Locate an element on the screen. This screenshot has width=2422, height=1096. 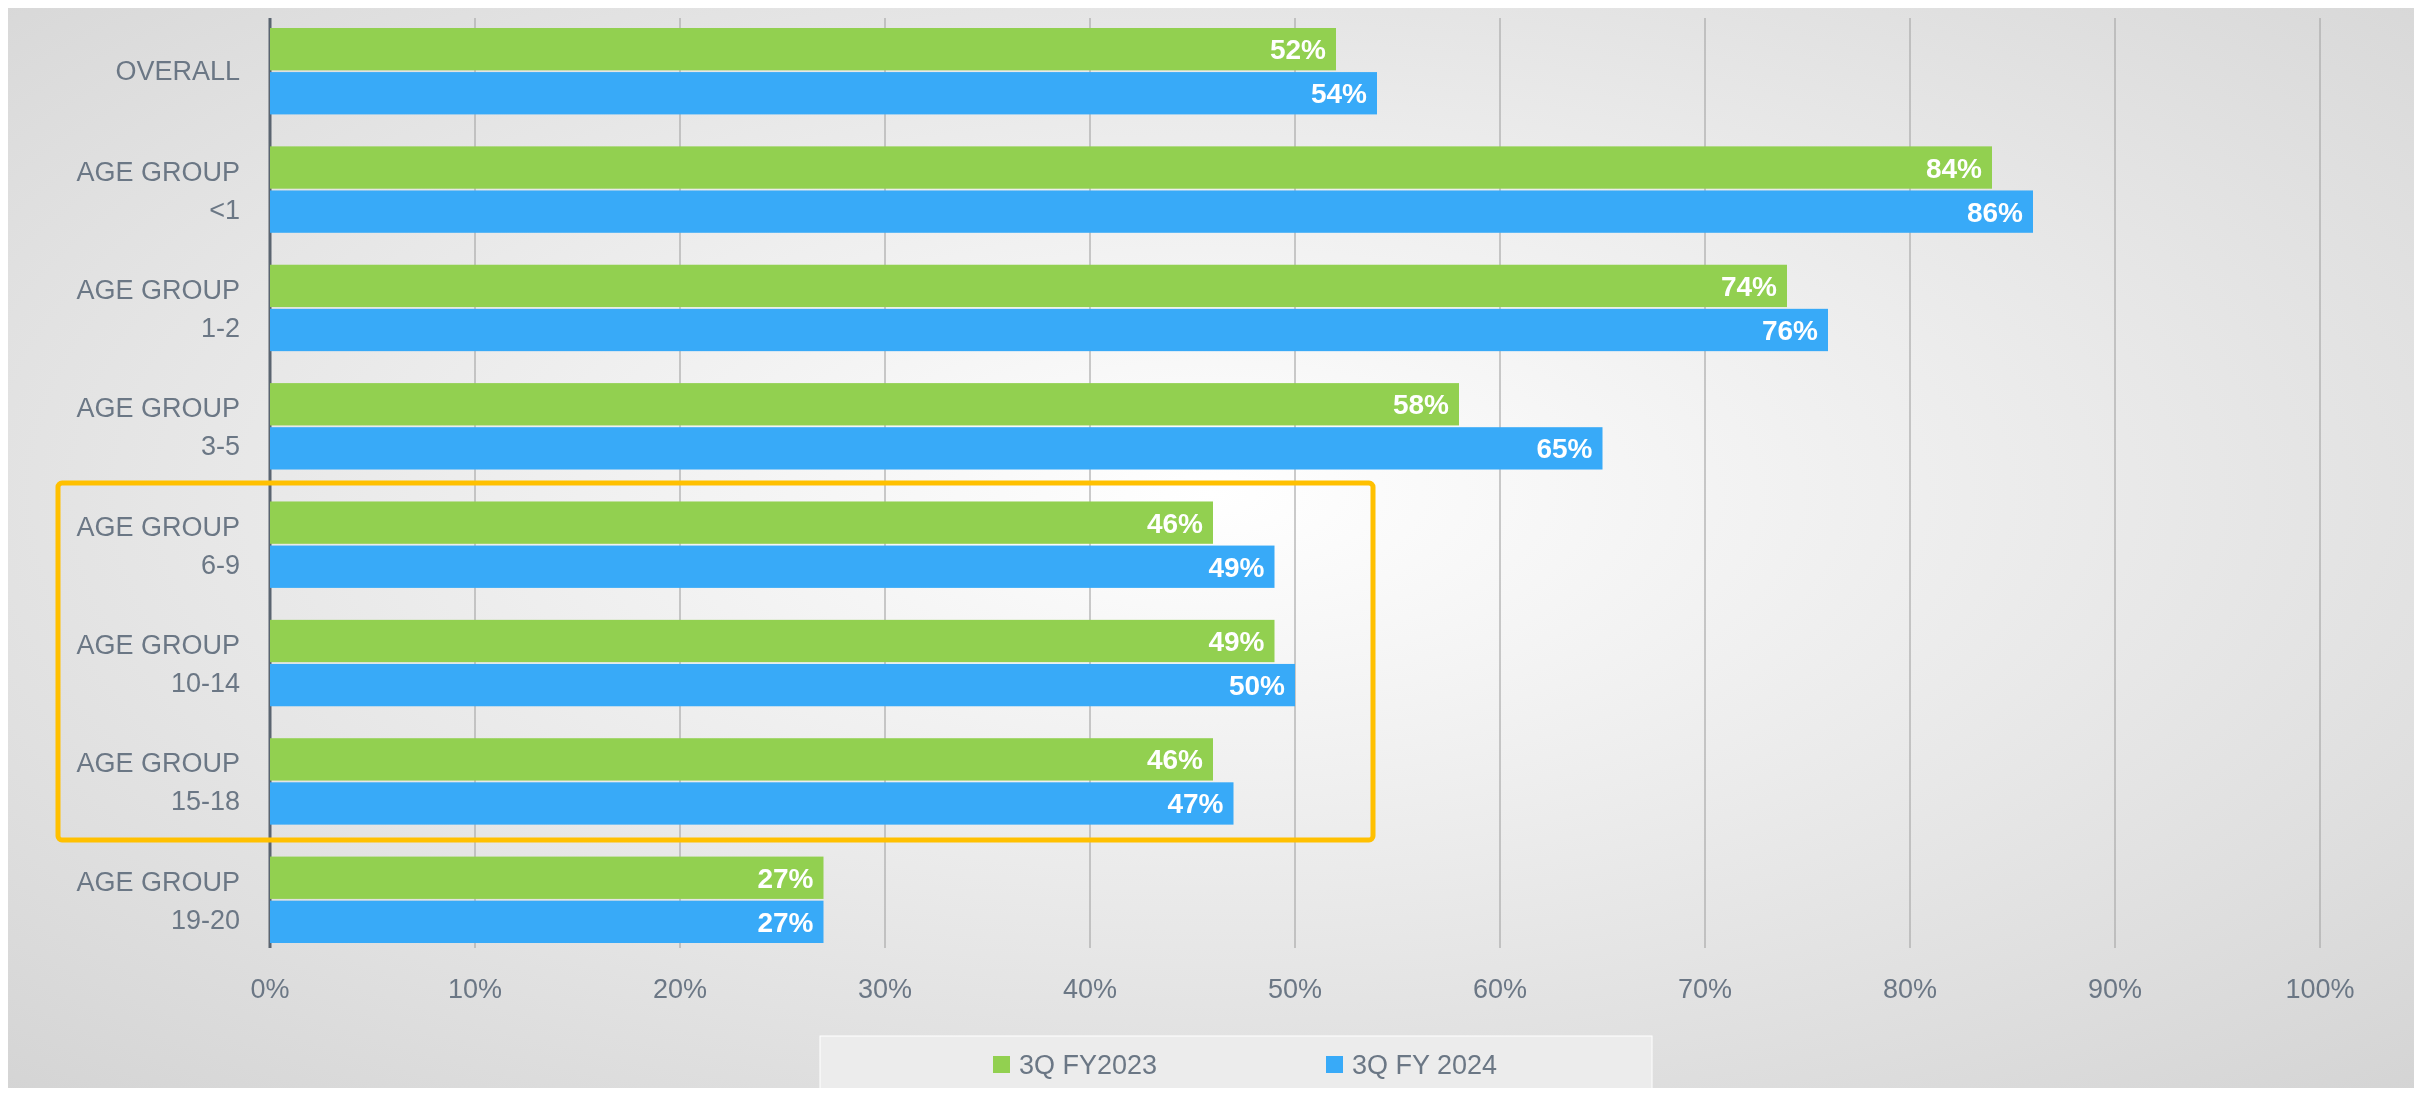
x-tick-label: 20% is located at coordinates (680, 989).